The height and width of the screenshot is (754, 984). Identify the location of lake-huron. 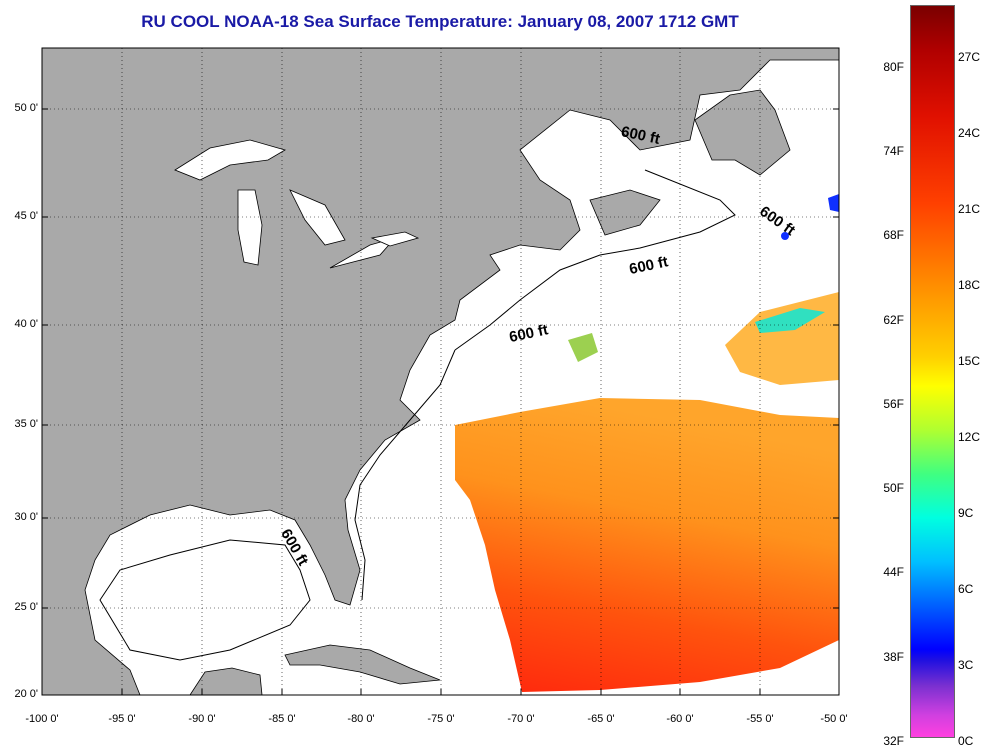
(317, 217).